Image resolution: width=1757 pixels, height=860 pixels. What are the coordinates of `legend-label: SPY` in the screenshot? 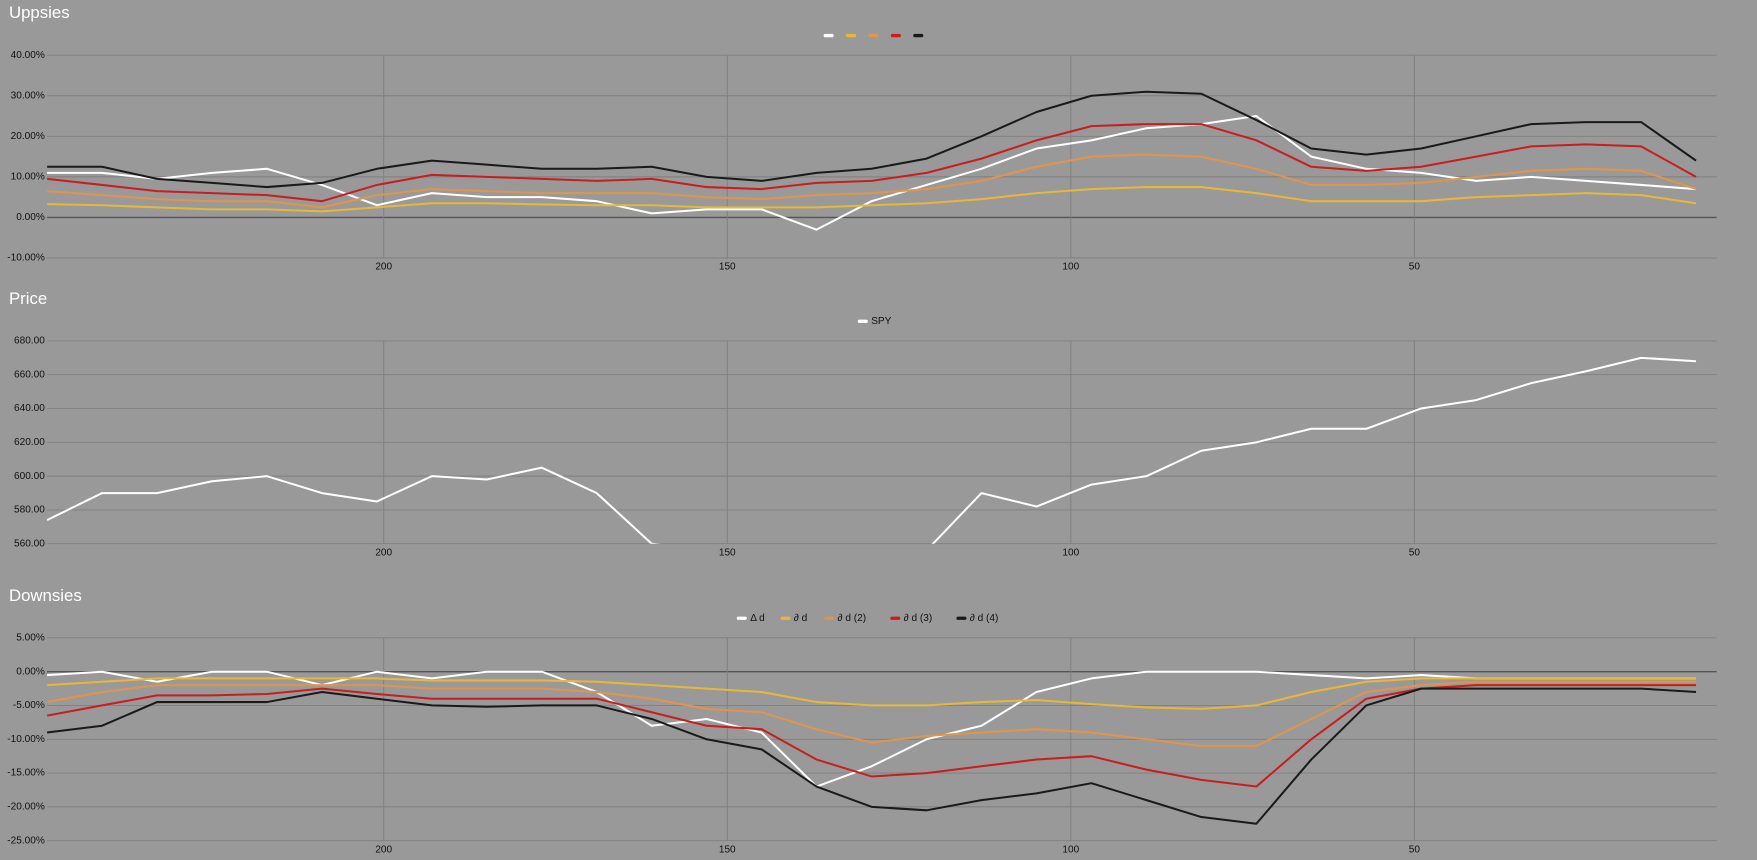 It's located at (881, 321).